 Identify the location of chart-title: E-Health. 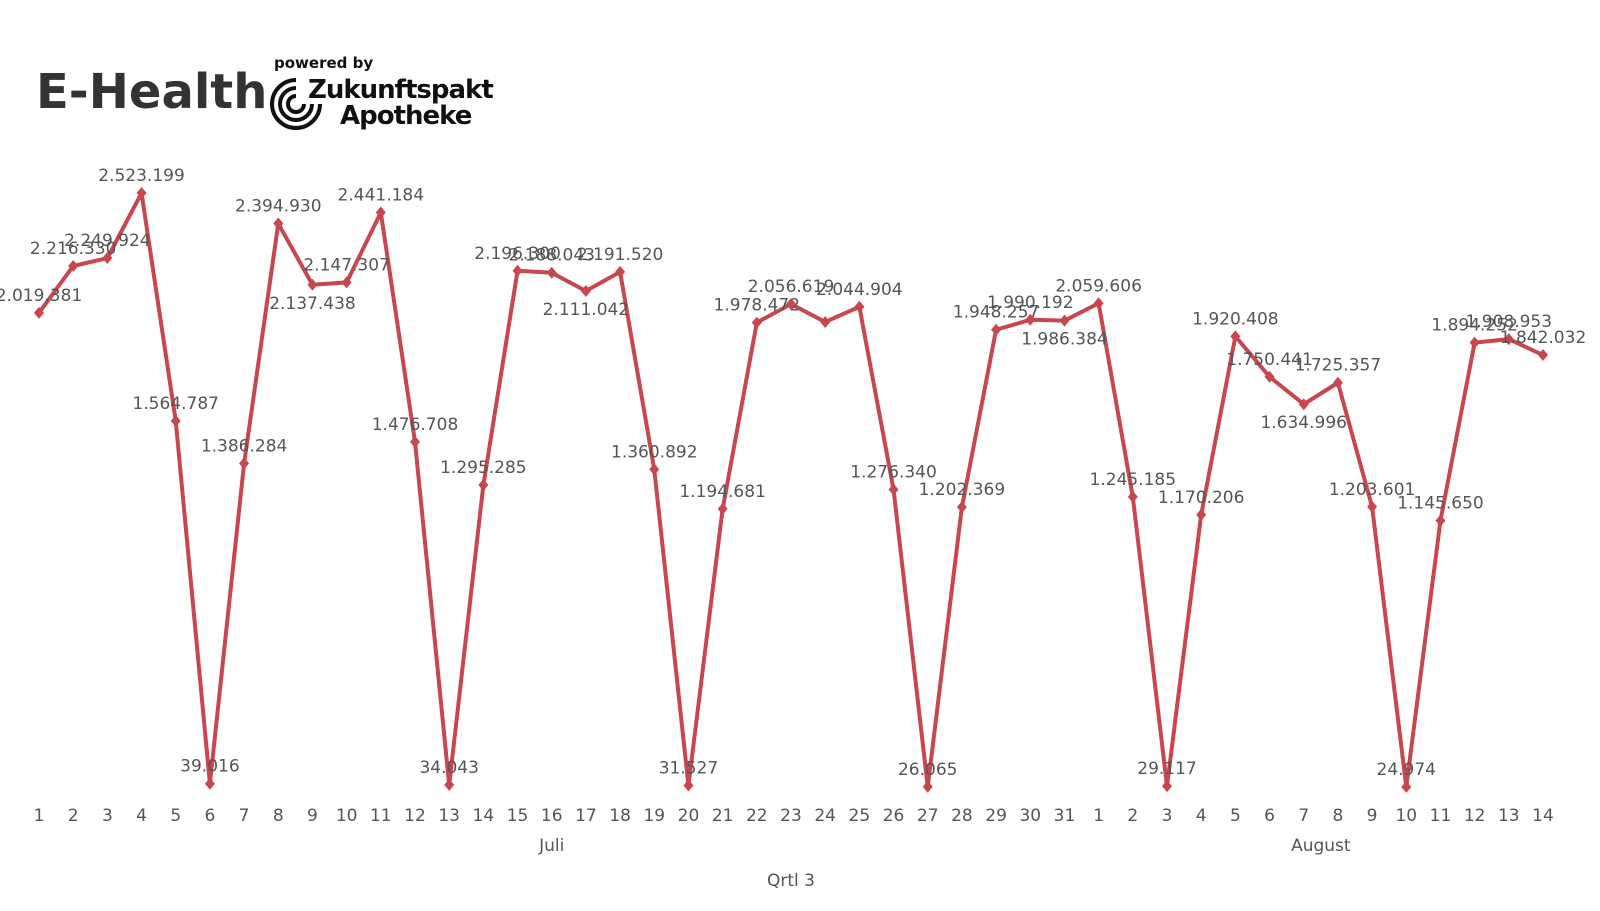
(151, 92).